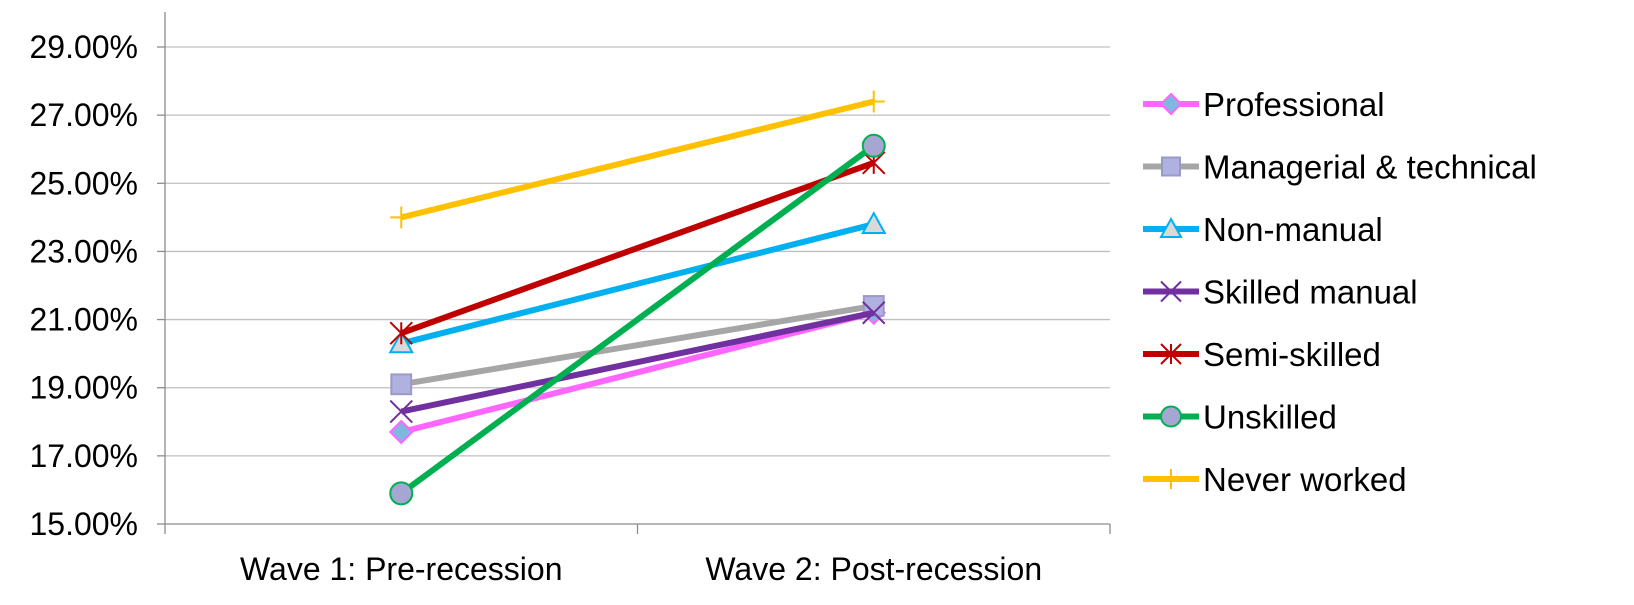 This screenshot has width=1634, height=605. Describe the element at coordinates (83, 524) in the screenshot. I see `y-tick-label: 15.00%` at that location.